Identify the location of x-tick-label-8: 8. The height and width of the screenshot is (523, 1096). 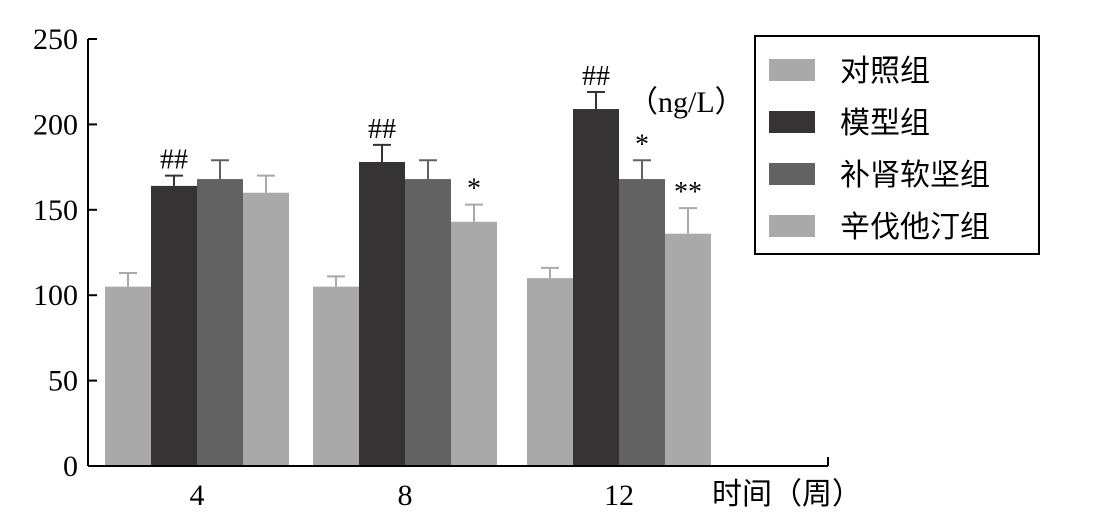
(405, 495).